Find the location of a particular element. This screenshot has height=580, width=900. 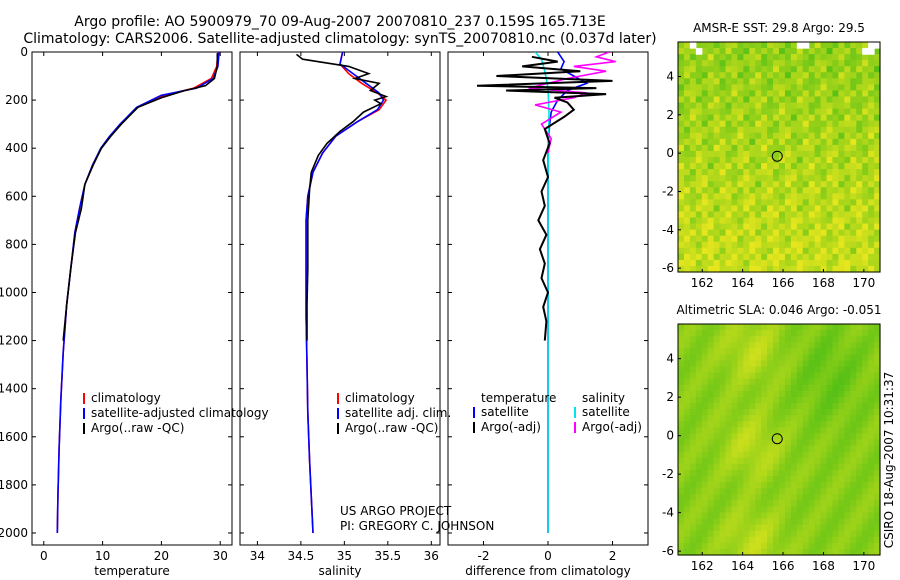

altimetric-sla-map-ytick-label: 0 is located at coordinates (670, 436).